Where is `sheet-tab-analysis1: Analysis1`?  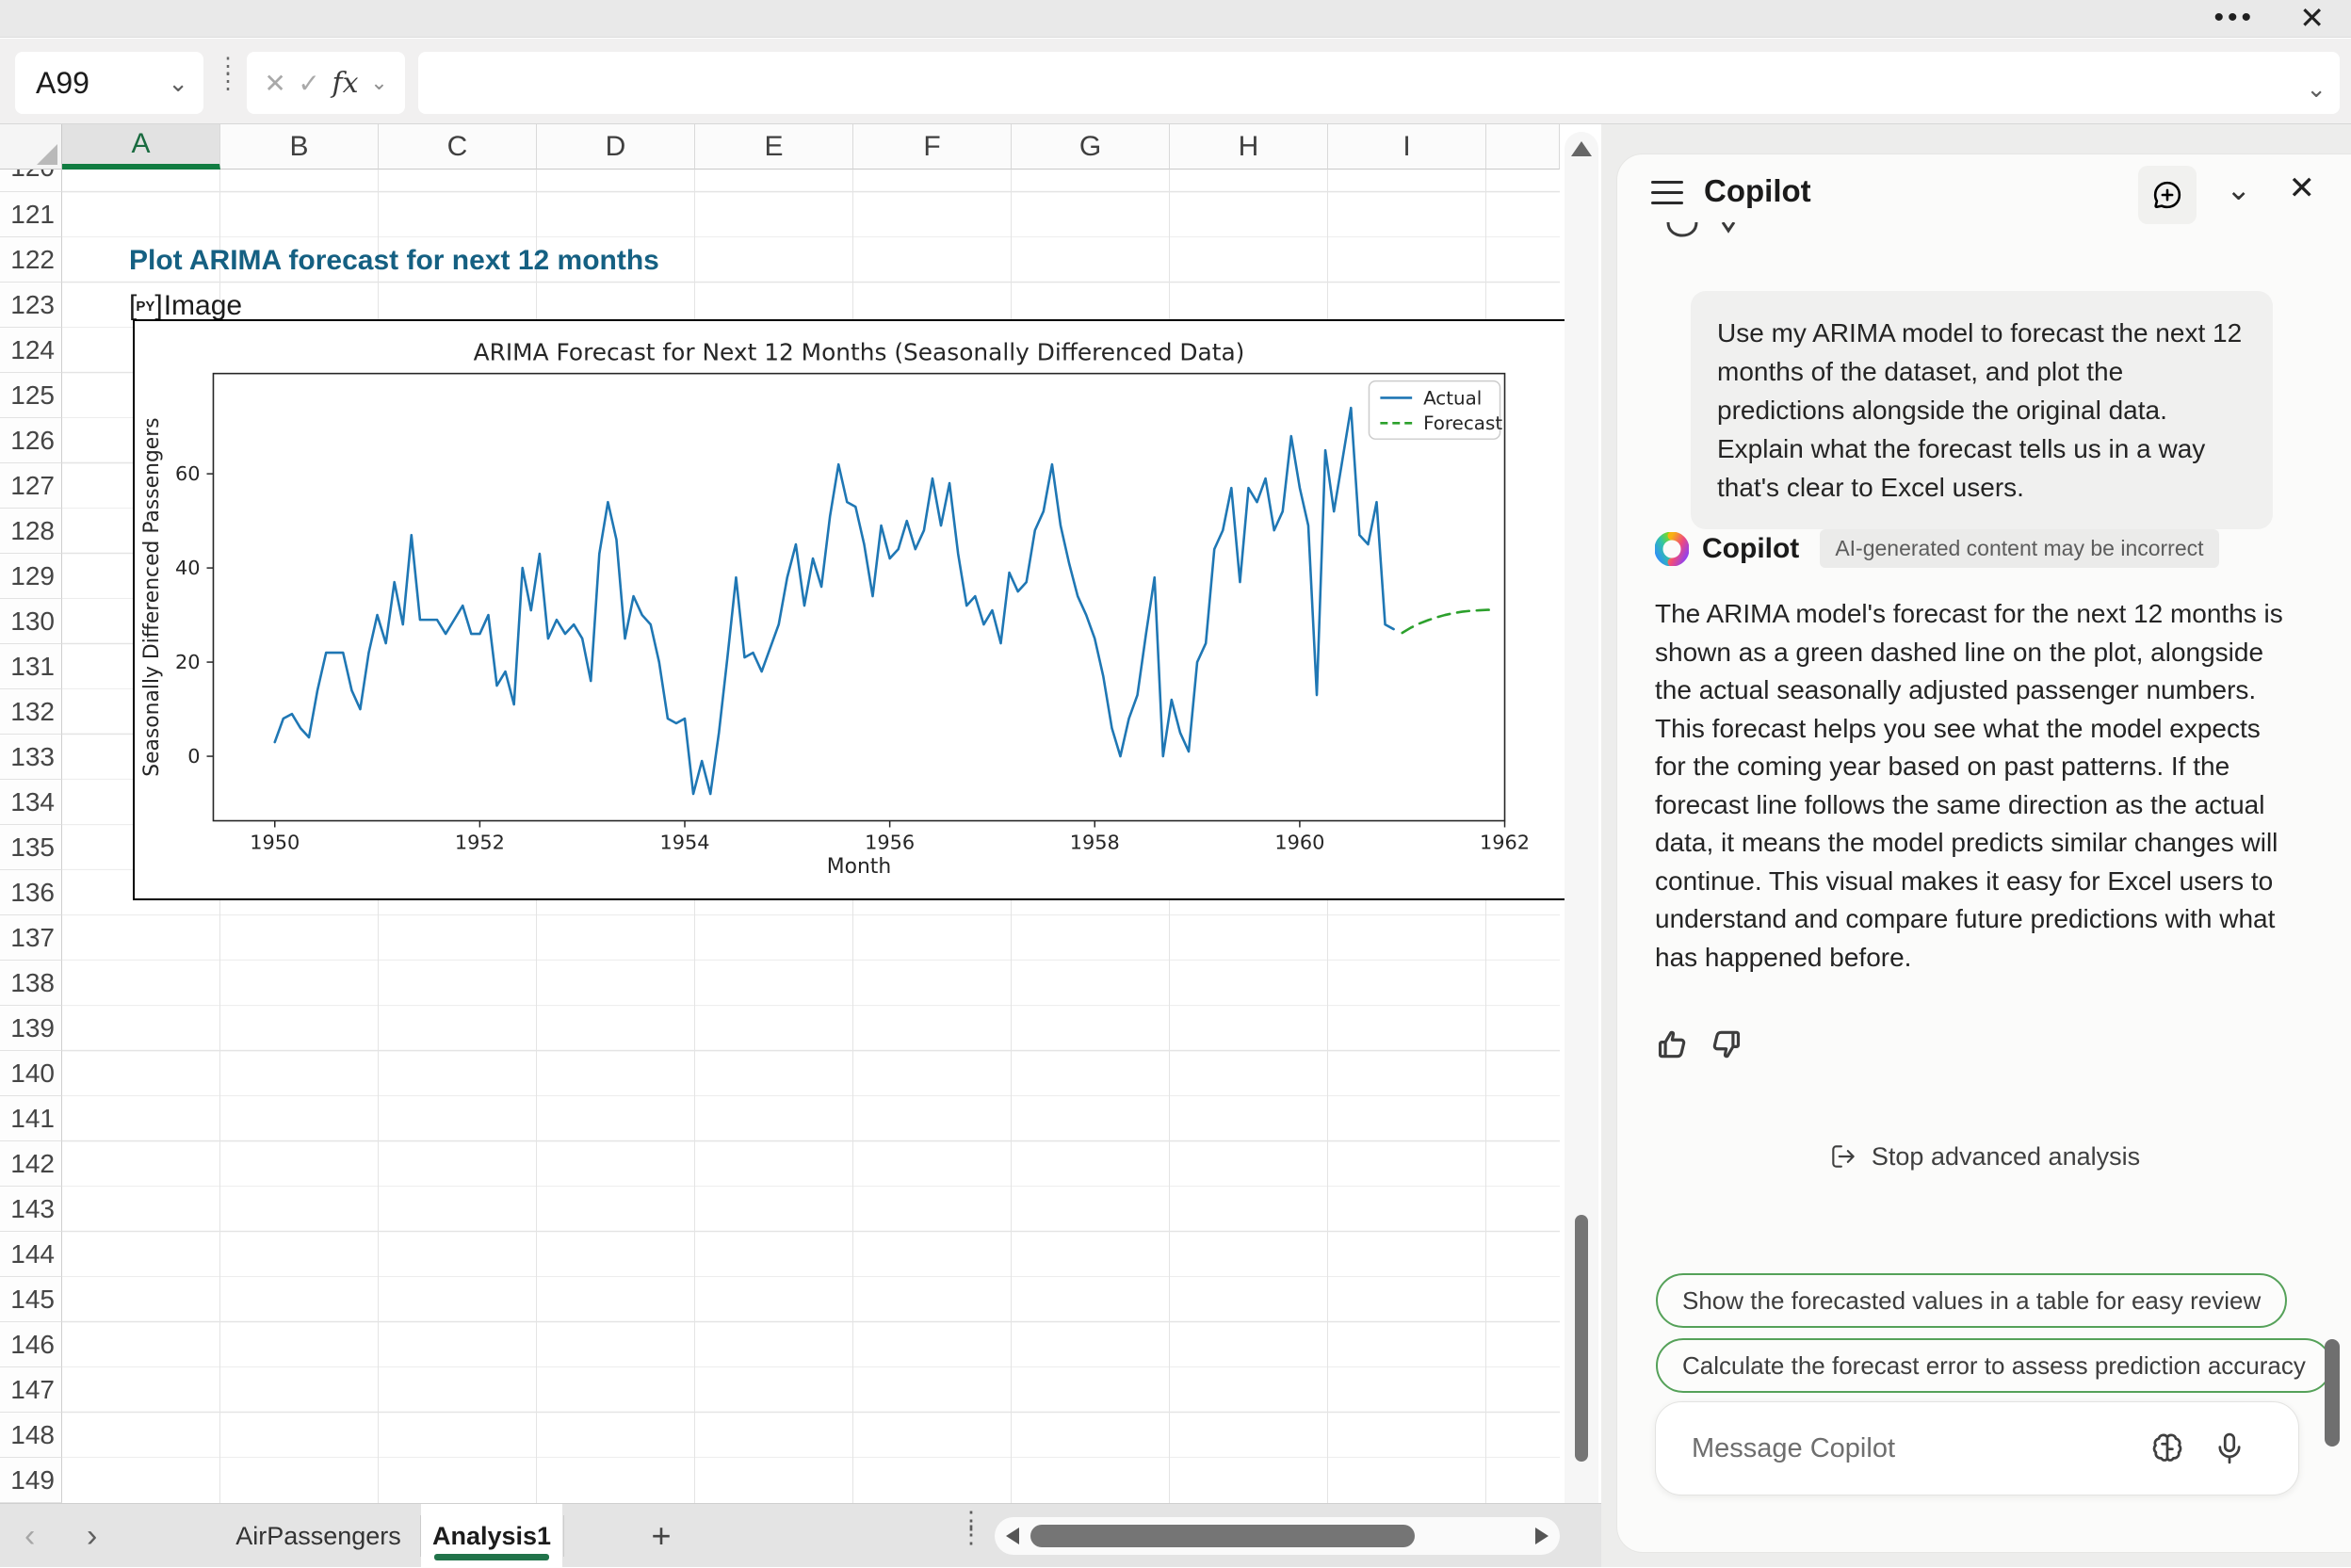
sheet-tab-analysis1: Analysis1 is located at coordinates (492, 1536).